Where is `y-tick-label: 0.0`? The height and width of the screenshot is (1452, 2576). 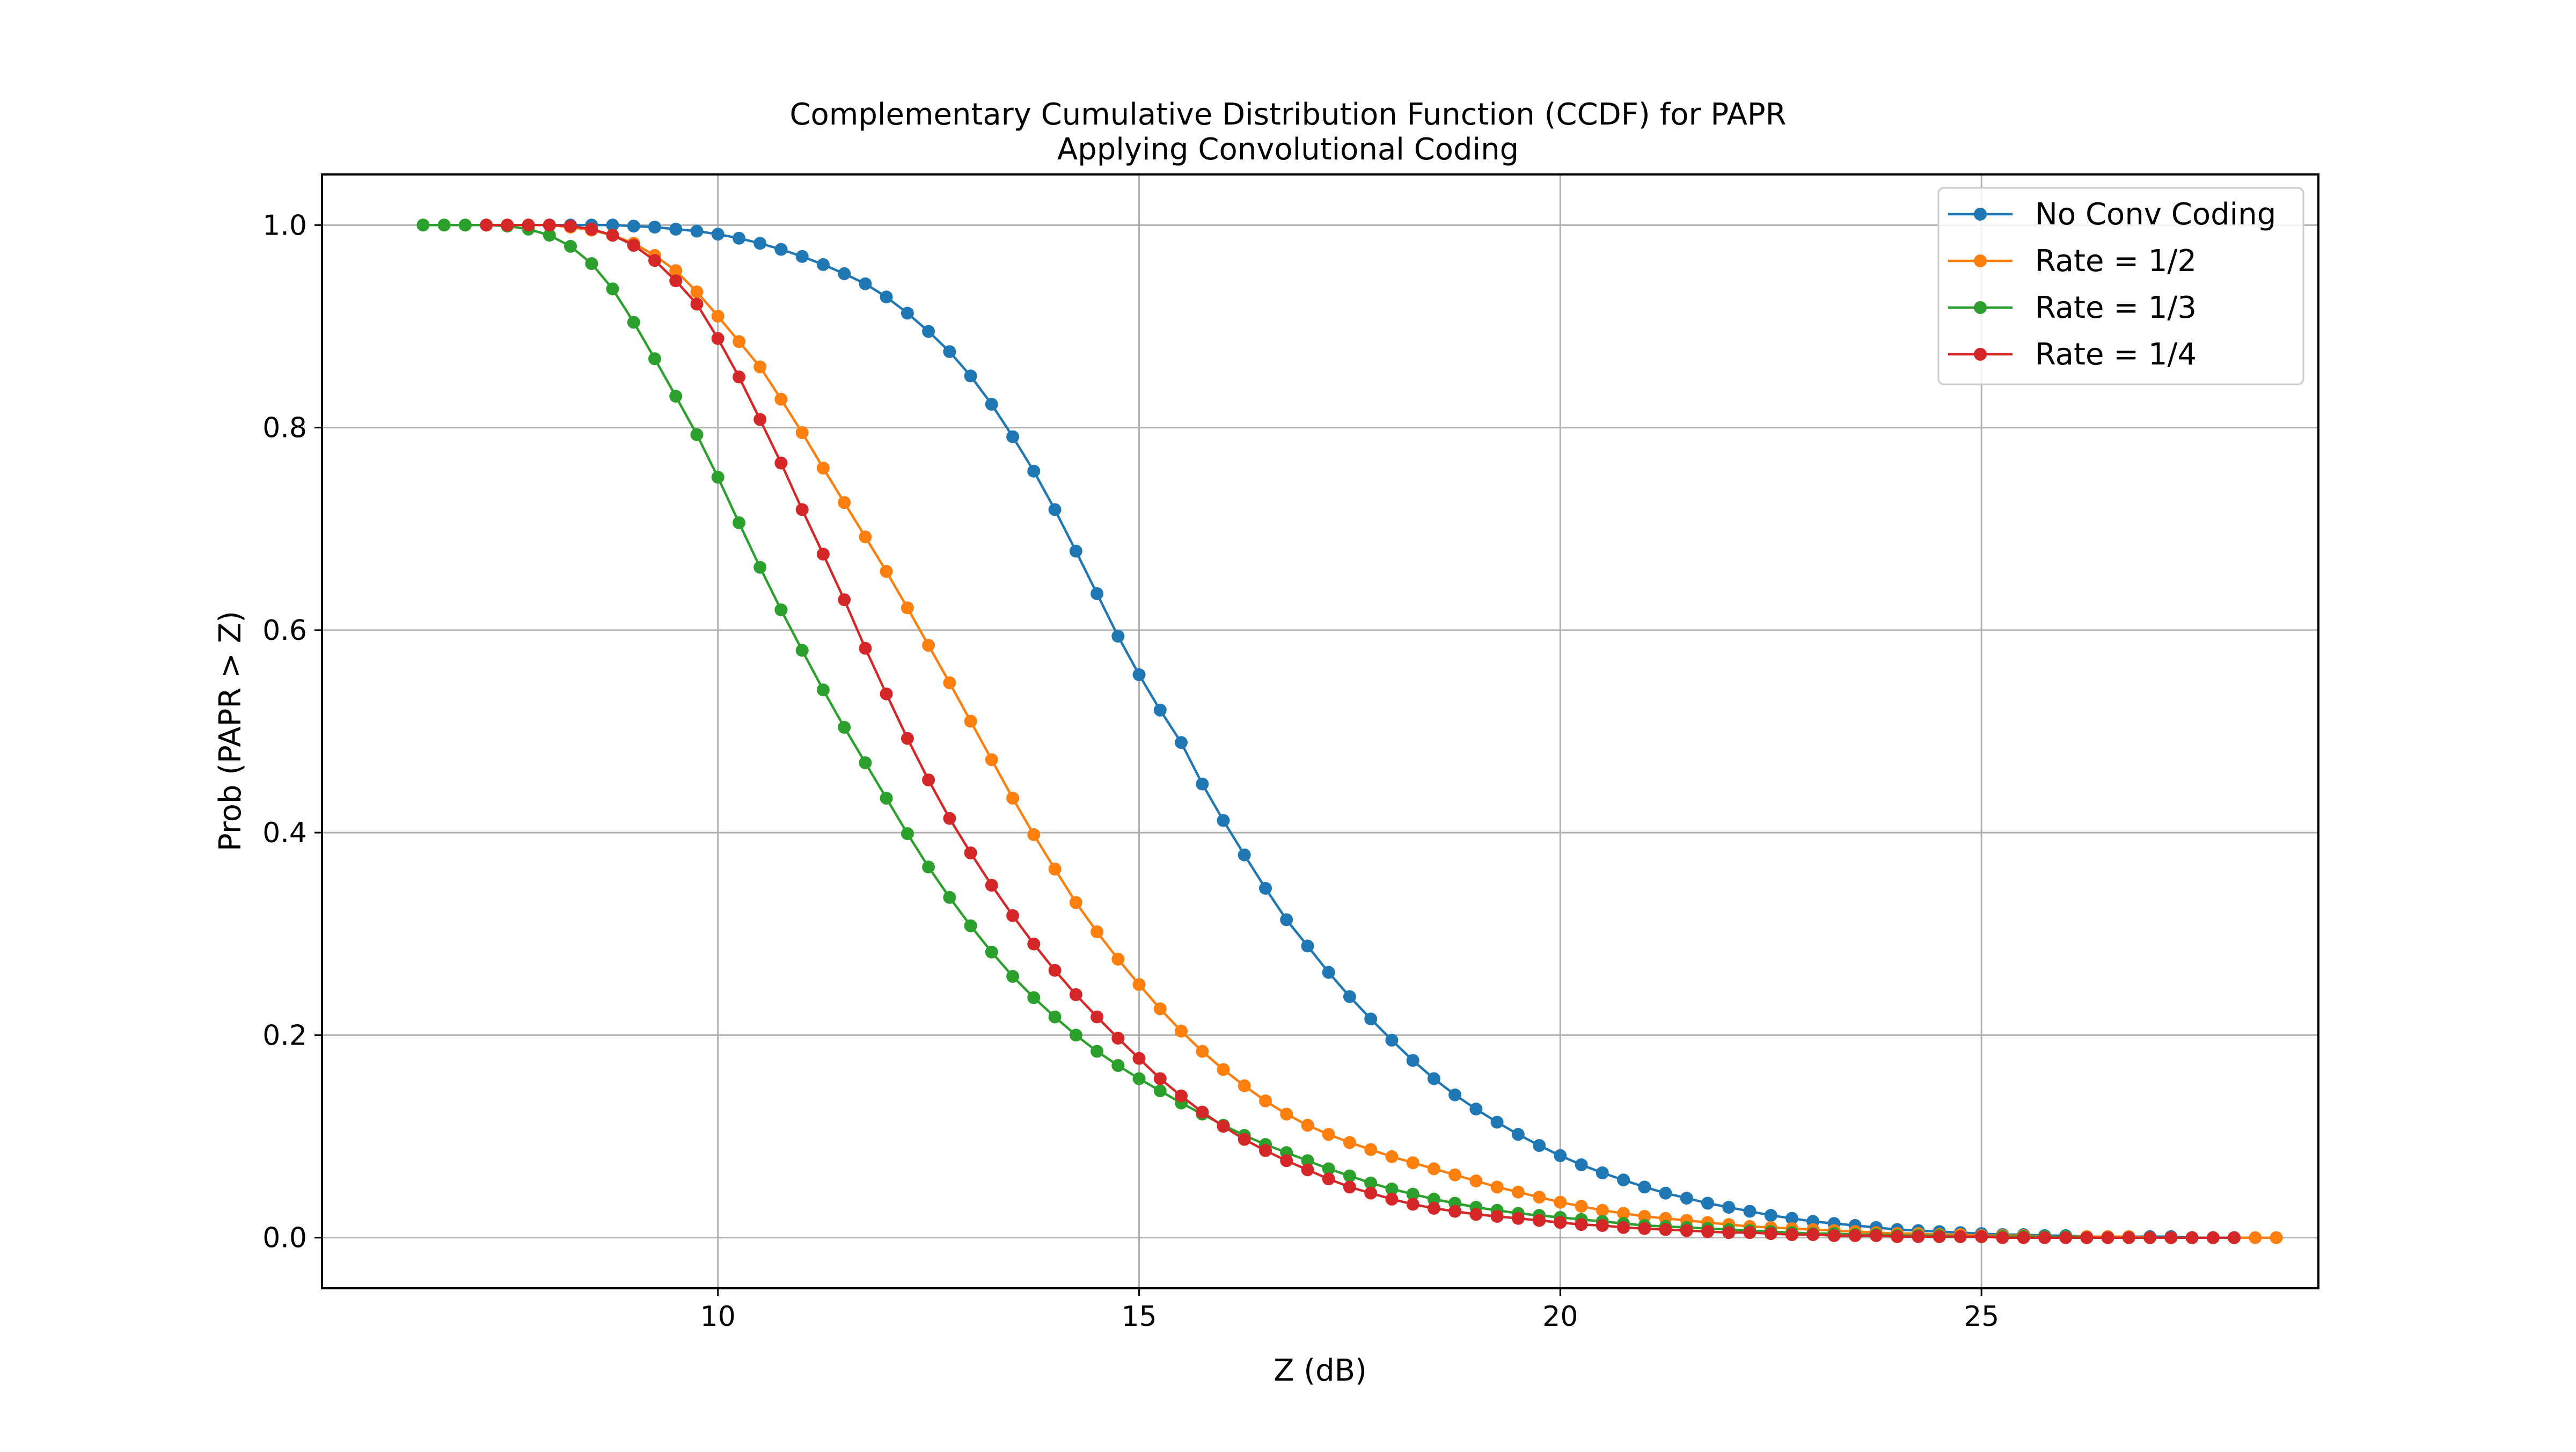
y-tick-label: 0.0 is located at coordinates (284, 1238).